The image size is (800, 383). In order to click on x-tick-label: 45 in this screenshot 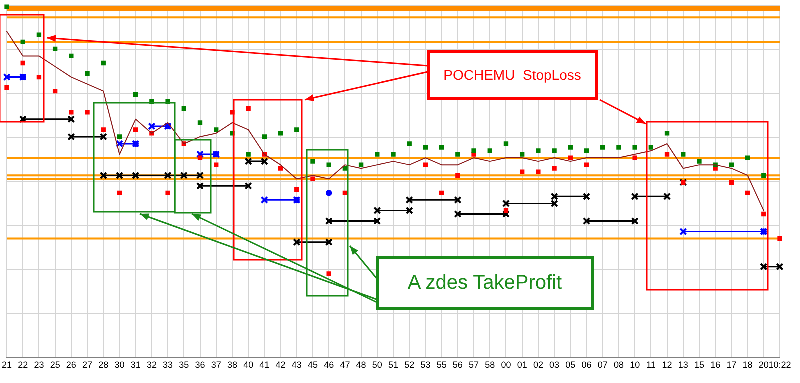, I will do `click(313, 365)`.